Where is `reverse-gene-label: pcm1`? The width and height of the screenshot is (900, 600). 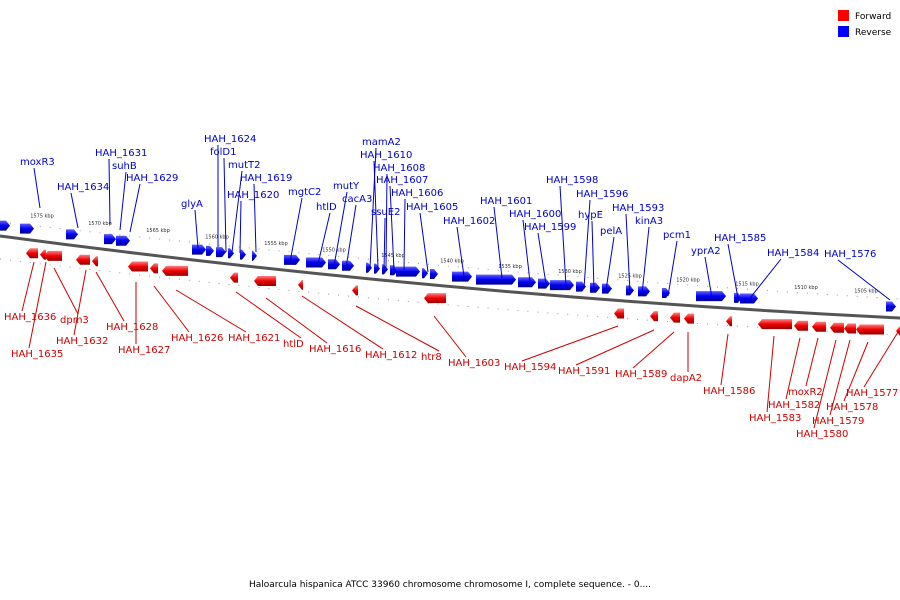 reverse-gene-label: pcm1 is located at coordinates (677, 235).